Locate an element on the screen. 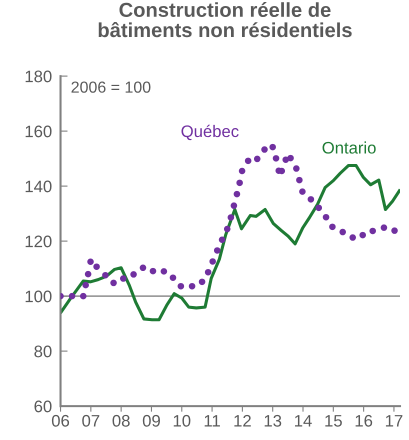 Image resolution: width=409 pixels, height=440 pixels. x-tick-label: 13 is located at coordinates (273, 420).